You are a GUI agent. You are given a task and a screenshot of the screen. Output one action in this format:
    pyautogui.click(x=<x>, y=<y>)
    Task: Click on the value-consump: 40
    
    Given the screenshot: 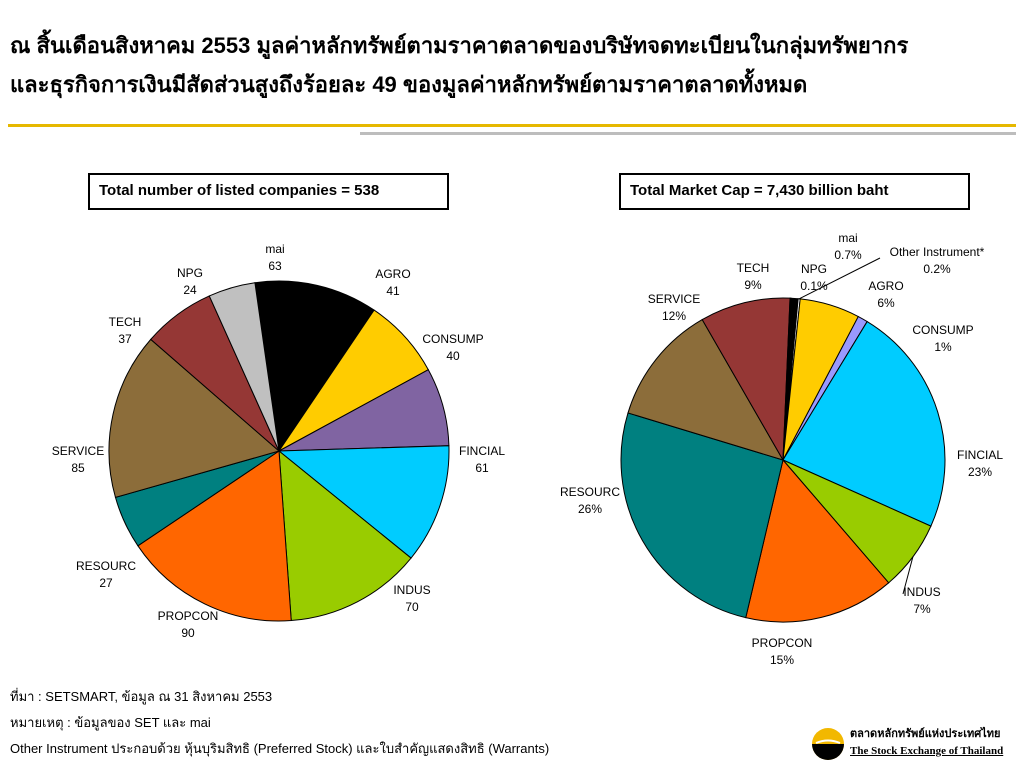 What is the action you would take?
    pyautogui.click(x=453, y=356)
    